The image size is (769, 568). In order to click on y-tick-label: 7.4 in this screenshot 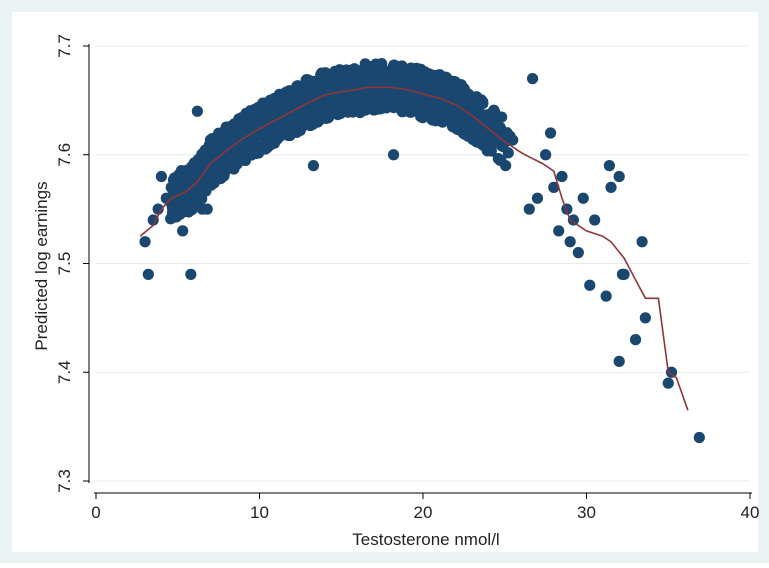, I will do `click(64, 372)`.